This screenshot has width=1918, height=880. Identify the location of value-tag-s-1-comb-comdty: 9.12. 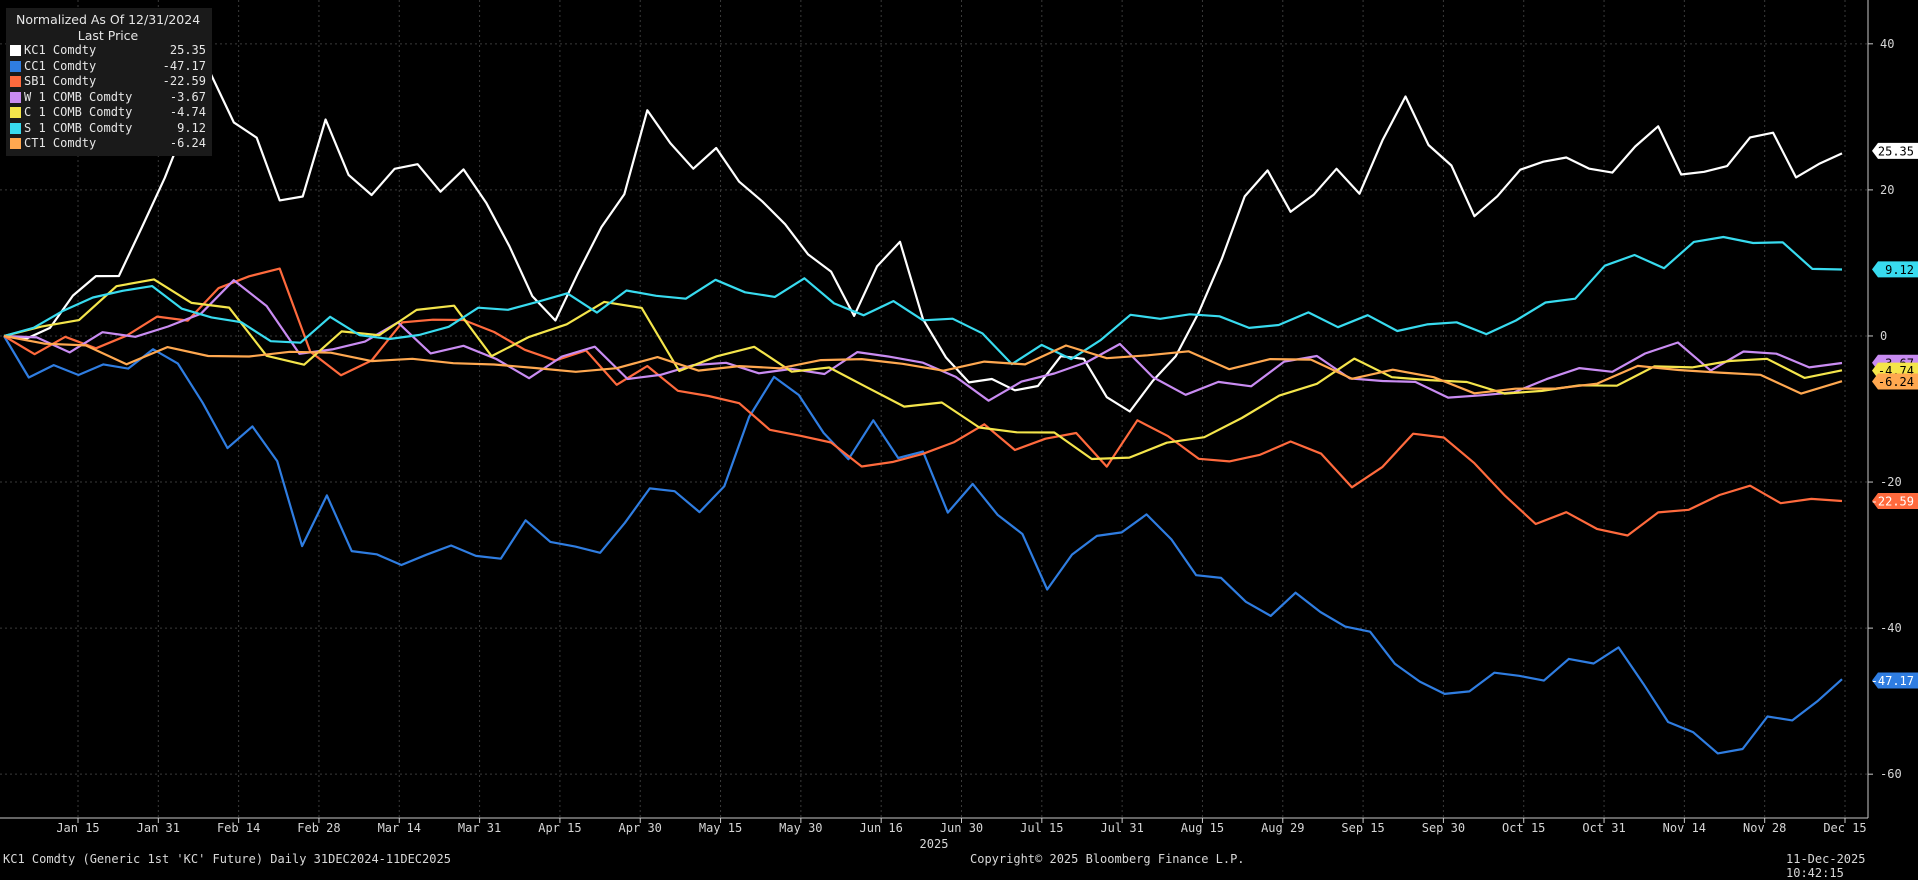
(1895, 269).